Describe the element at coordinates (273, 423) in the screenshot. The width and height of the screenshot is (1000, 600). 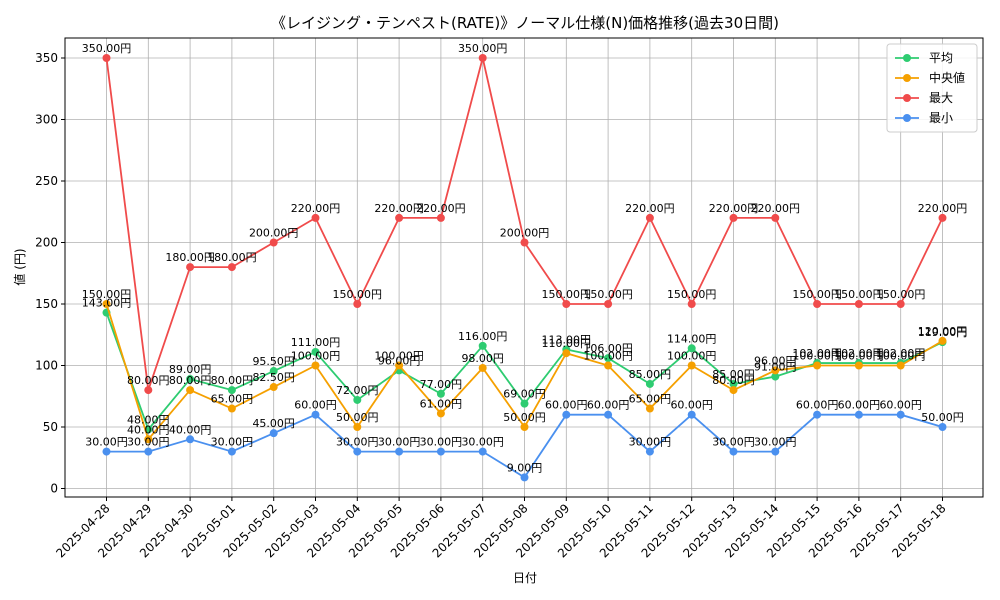
I see `data-label: 45.00円` at that location.